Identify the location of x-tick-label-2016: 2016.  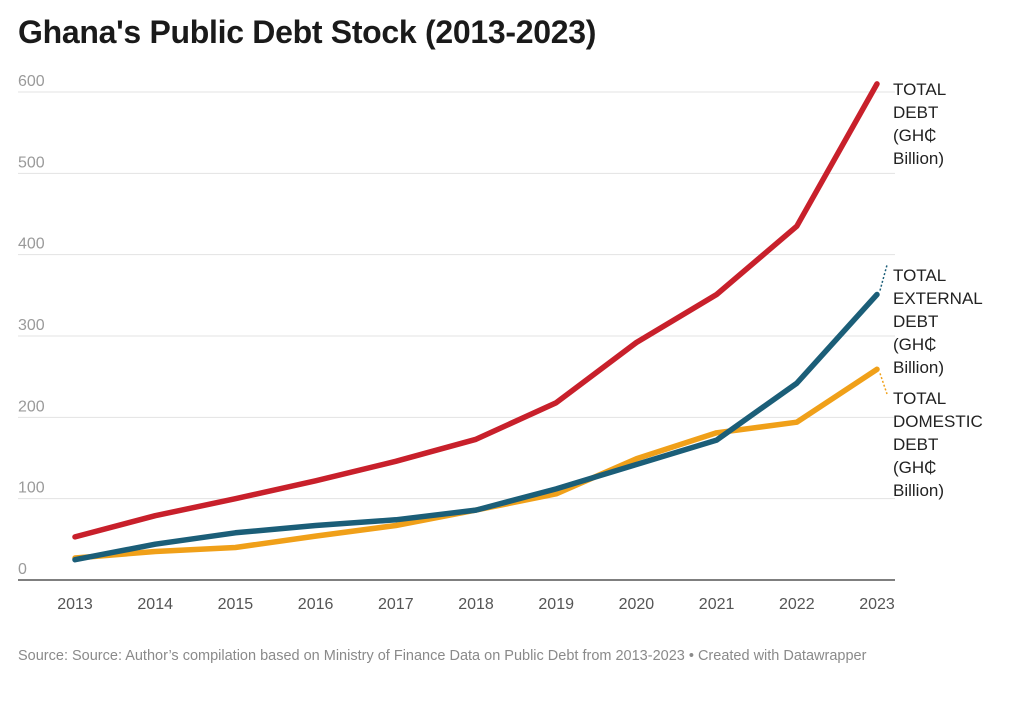
(316, 604).